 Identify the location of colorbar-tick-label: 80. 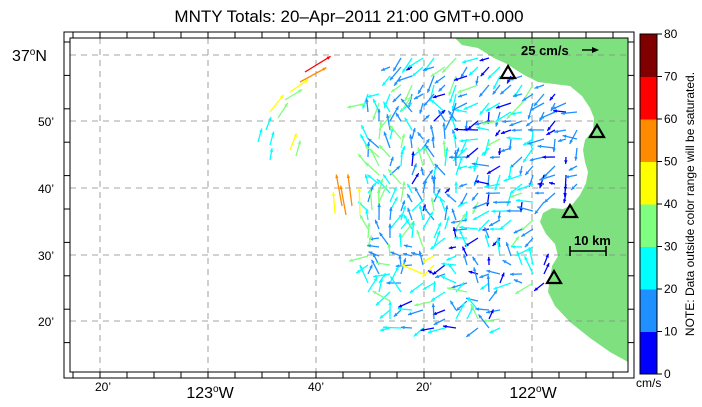
(671, 34).